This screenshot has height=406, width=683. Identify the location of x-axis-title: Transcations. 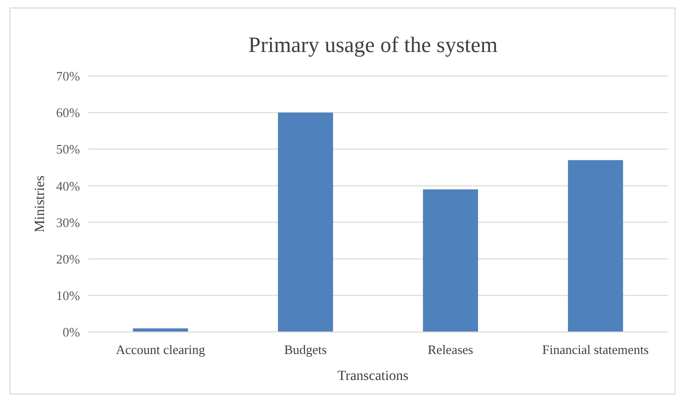
(373, 376).